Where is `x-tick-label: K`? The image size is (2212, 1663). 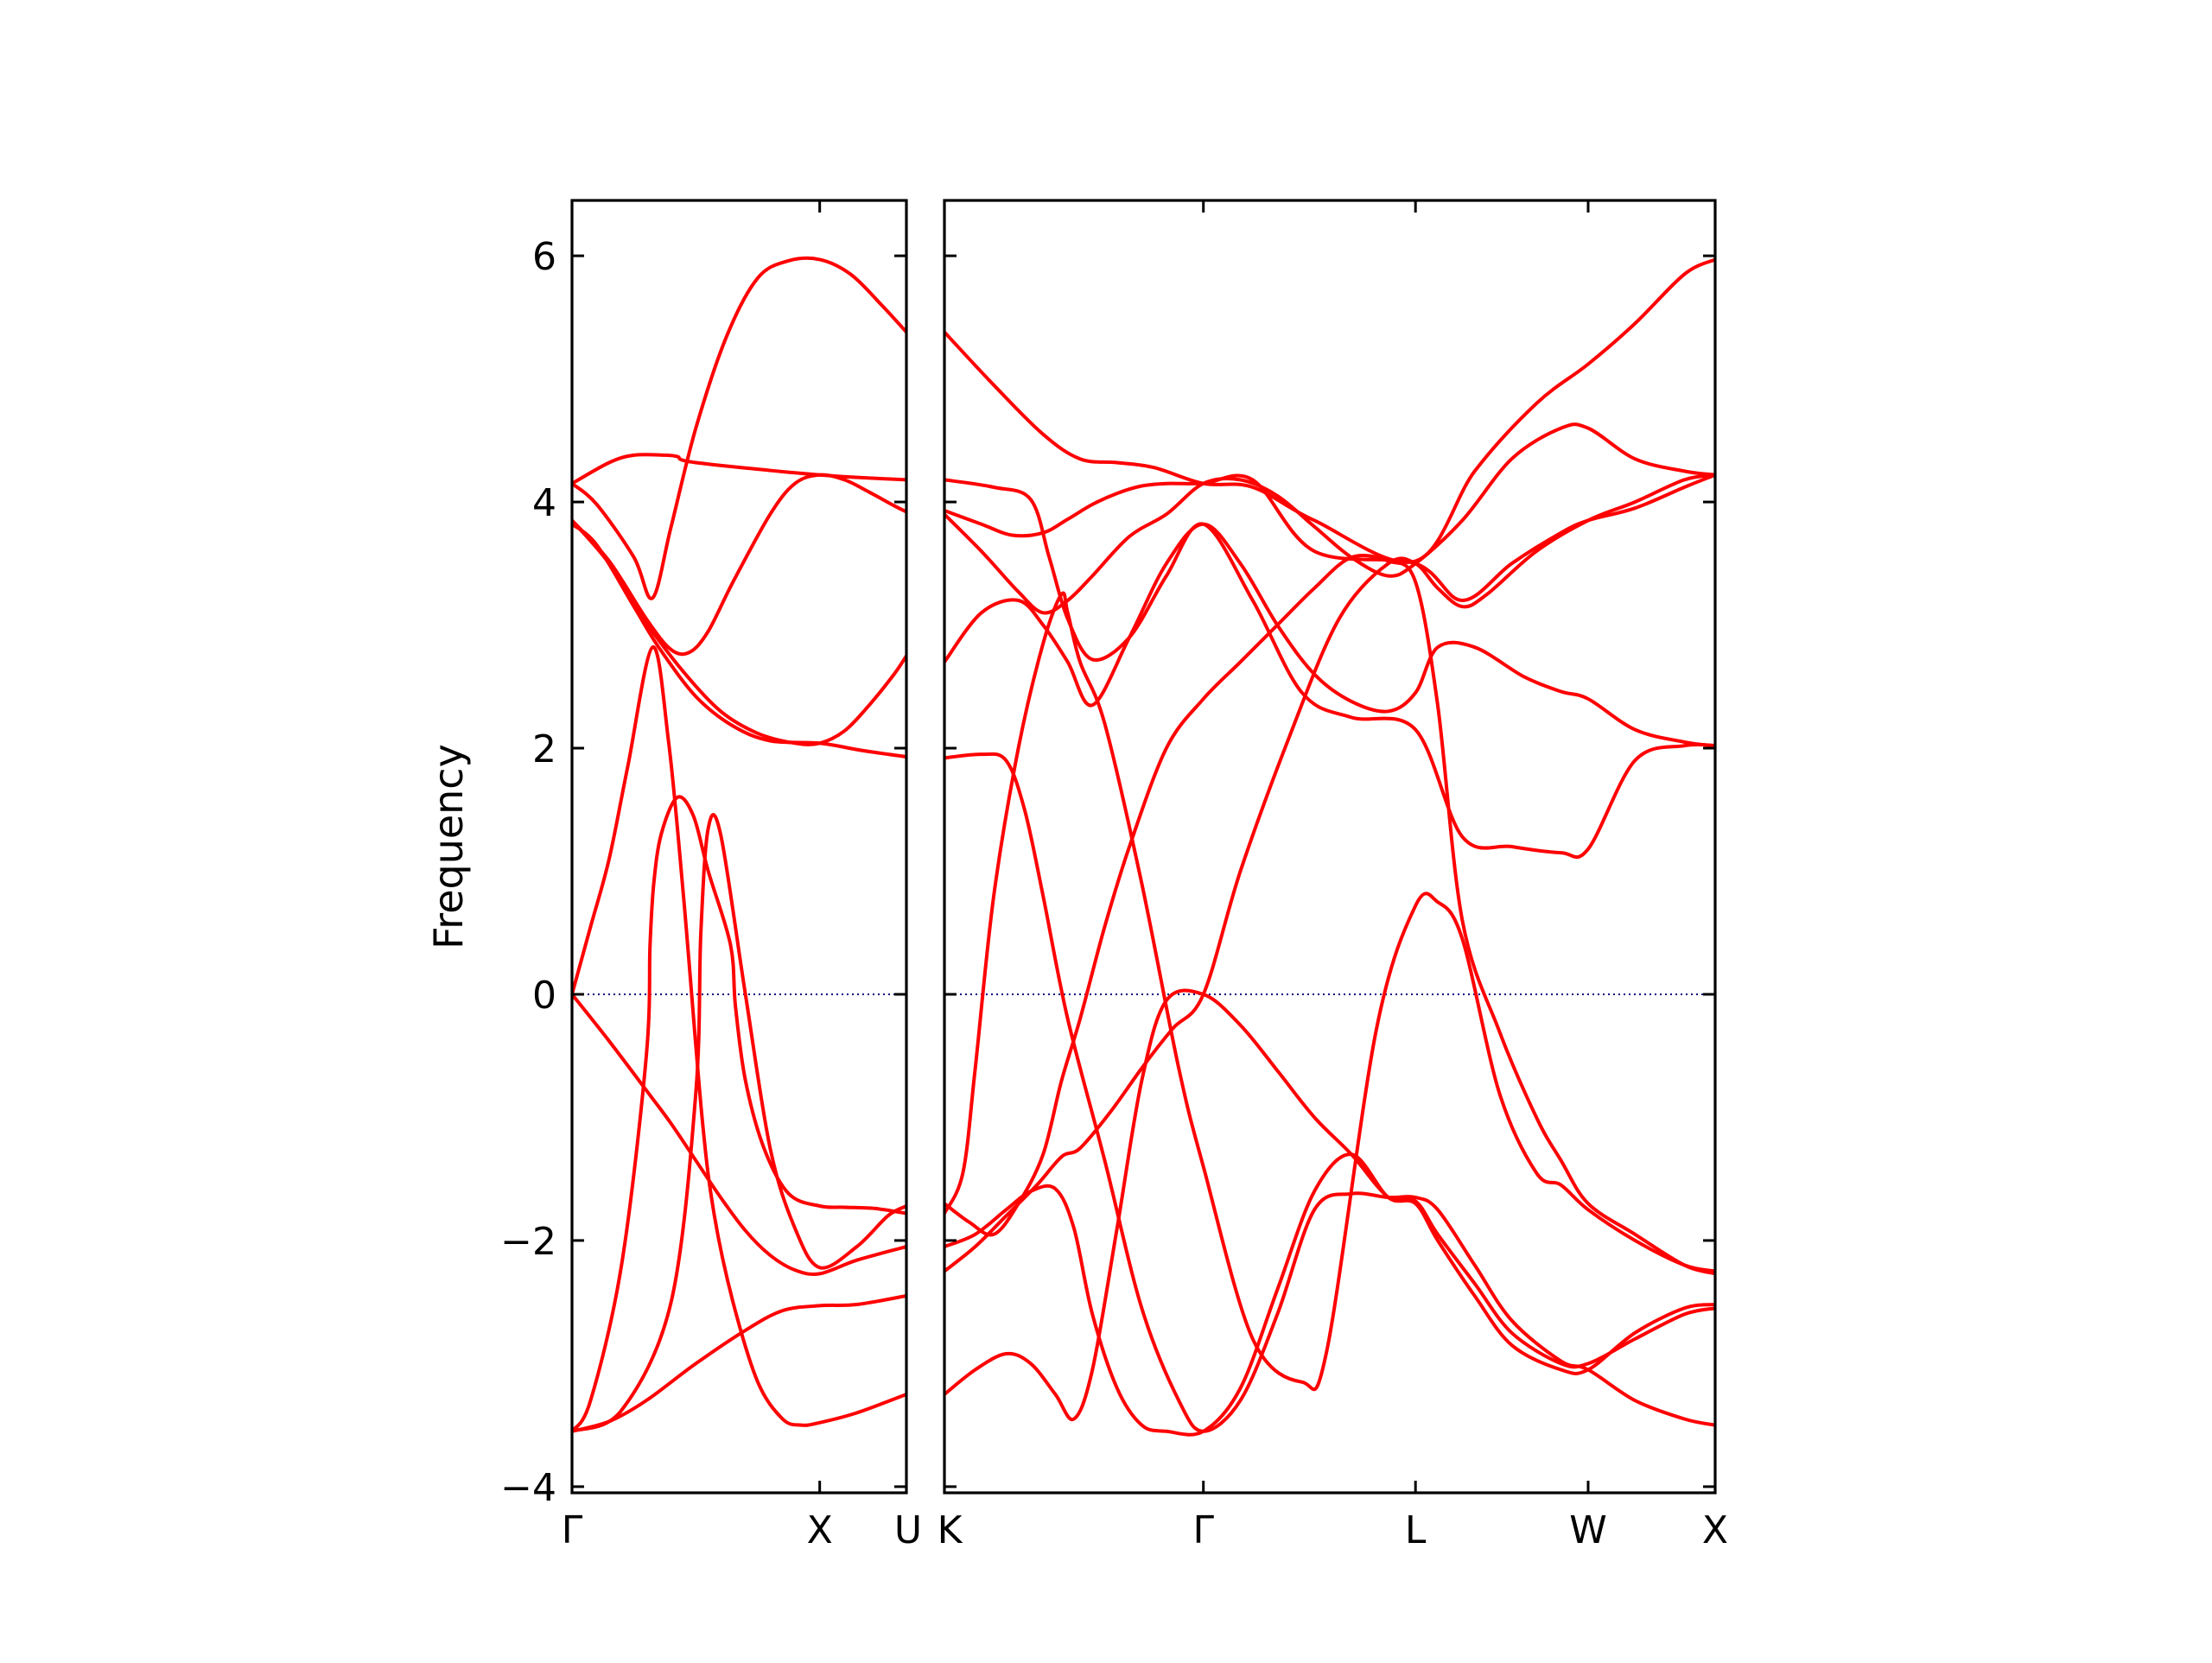 x-tick-label: K is located at coordinates (950, 1530).